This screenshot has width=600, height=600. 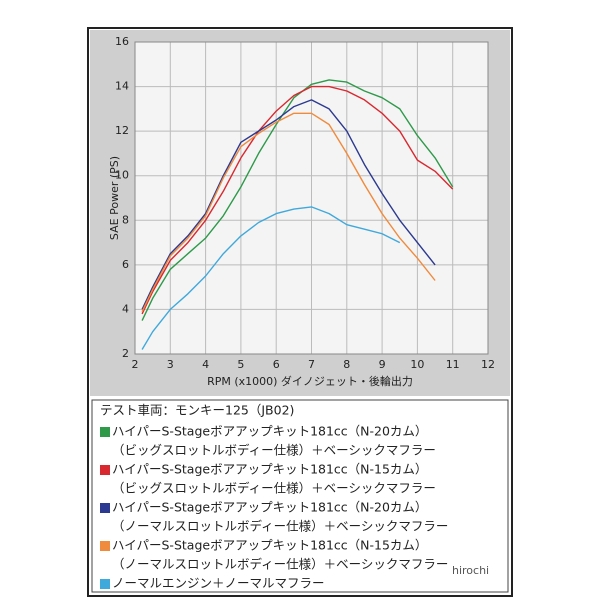 I want to click on y-tick-label: 16, so click(x=122, y=41).